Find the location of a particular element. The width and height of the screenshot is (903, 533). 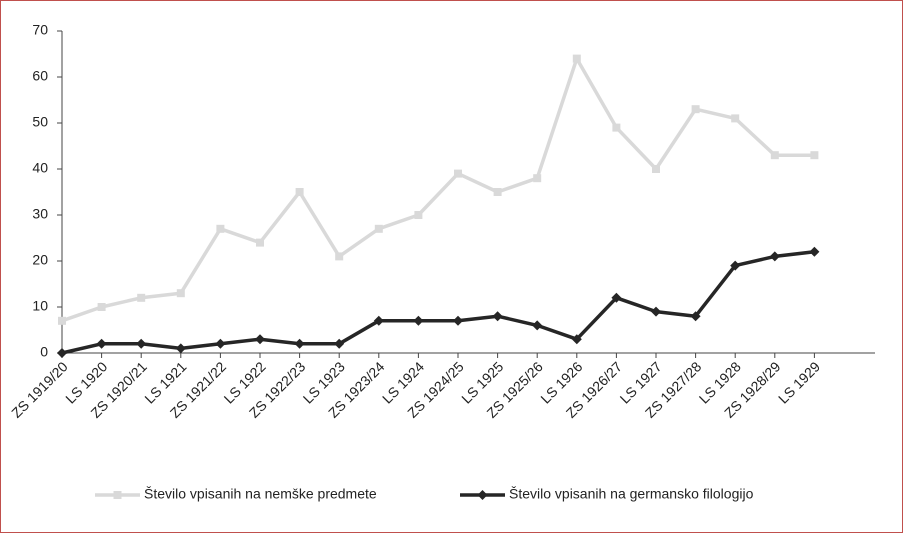

y-tick-label: 50 is located at coordinates (40, 122).